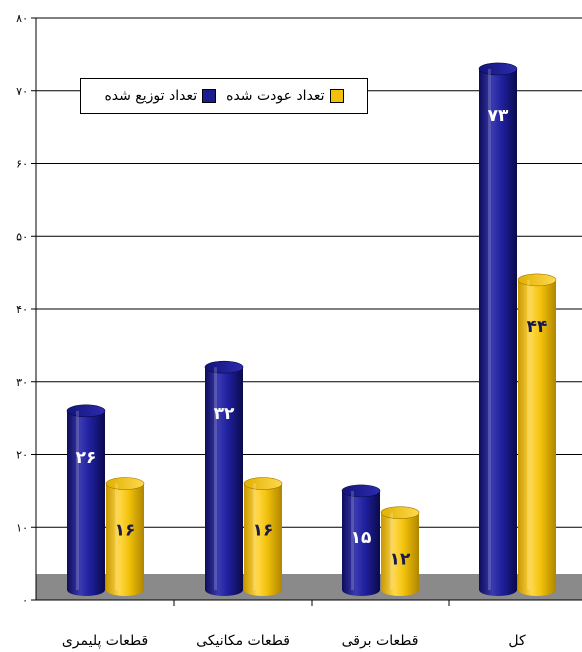  What do you see at coordinates (25, 600) in the screenshot?
I see `y-tick-label: ۰` at bounding box center [25, 600].